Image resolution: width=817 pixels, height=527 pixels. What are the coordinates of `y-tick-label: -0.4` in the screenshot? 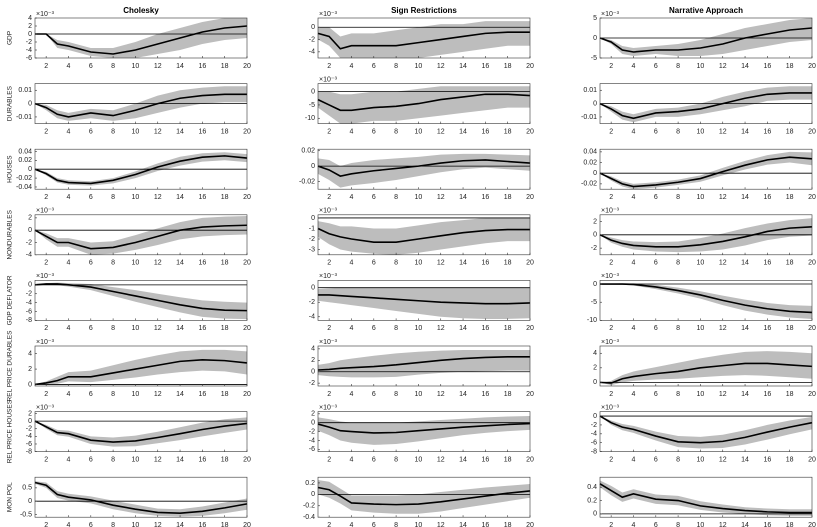 It's located at (309, 517).